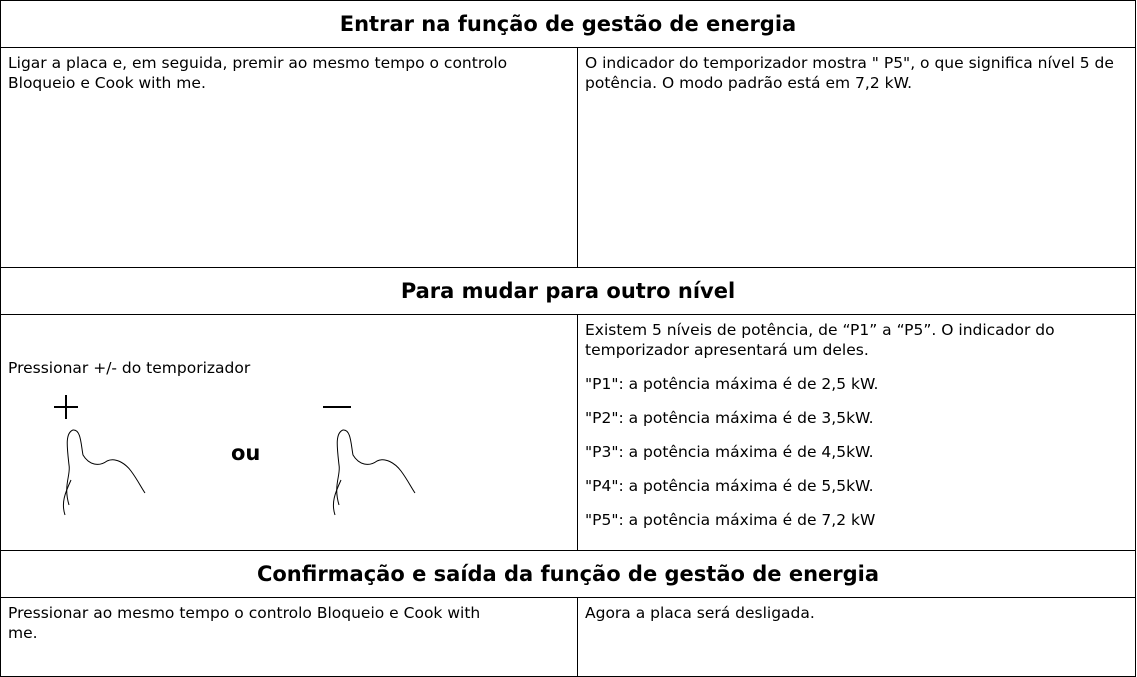 The image size is (1137, 677). What do you see at coordinates (568, 24) in the screenshot?
I see `section-title: Entrar na função de gestão de energia` at bounding box center [568, 24].